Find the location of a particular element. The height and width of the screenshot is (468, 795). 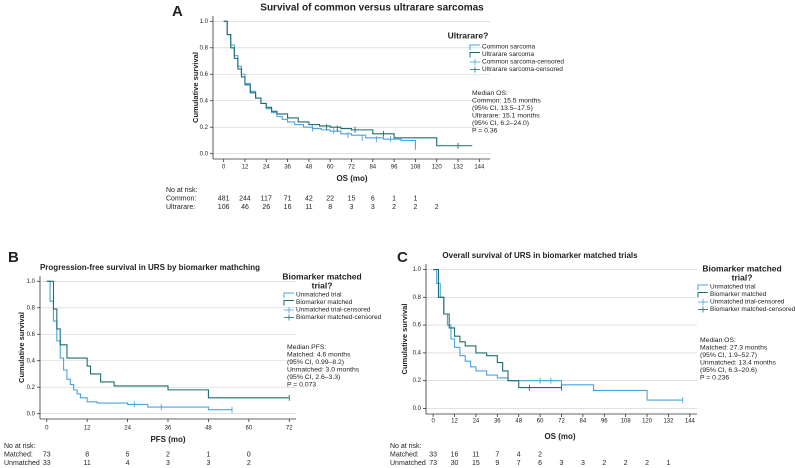

risk-count: 33 is located at coordinates (47, 463).